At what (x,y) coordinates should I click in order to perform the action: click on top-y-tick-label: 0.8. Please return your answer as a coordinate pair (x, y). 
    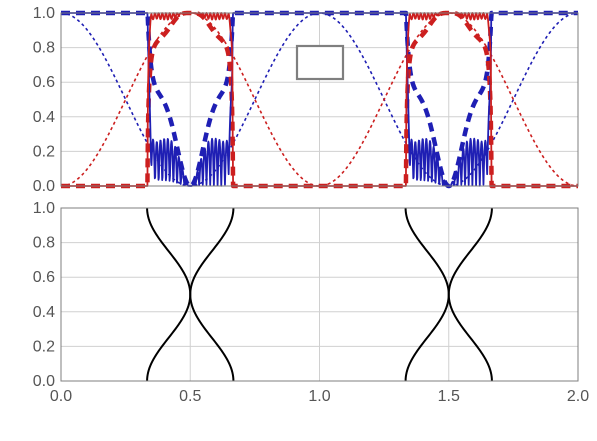
    Looking at the image, I should click on (44, 48).